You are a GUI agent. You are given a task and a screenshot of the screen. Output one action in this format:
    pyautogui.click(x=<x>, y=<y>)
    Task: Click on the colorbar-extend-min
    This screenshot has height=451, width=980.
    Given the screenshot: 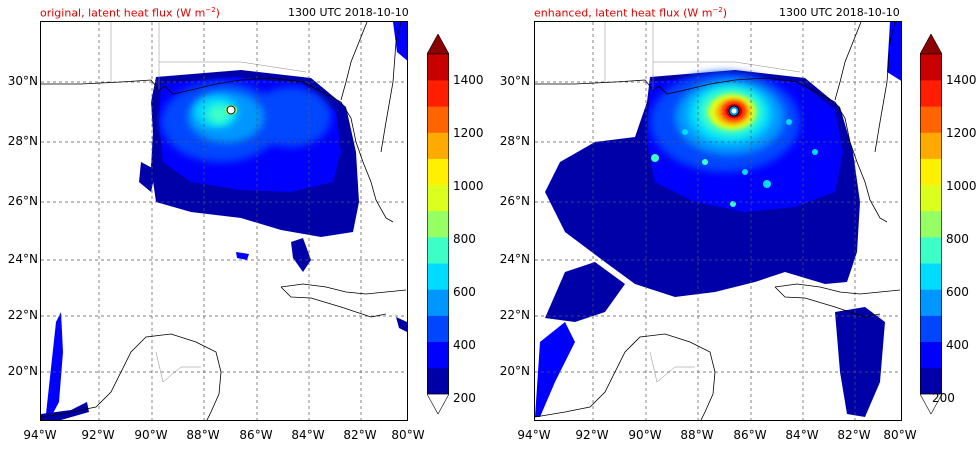 What is the action you would take?
    pyautogui.click(x=438, y=403)
    